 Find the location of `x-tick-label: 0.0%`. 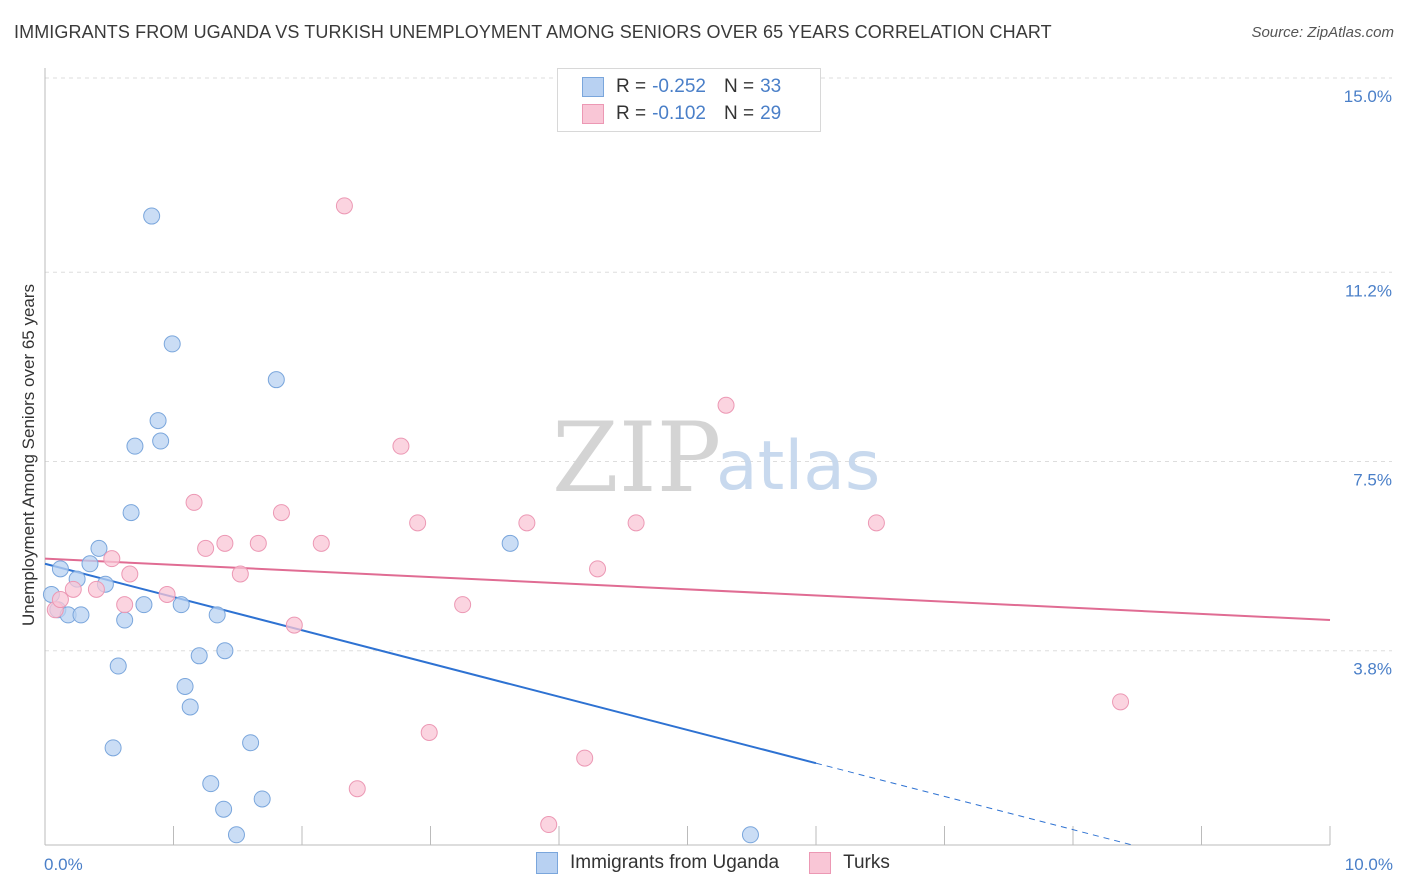

x-tick-label: 0.0% is located at coordinates (63, 864).